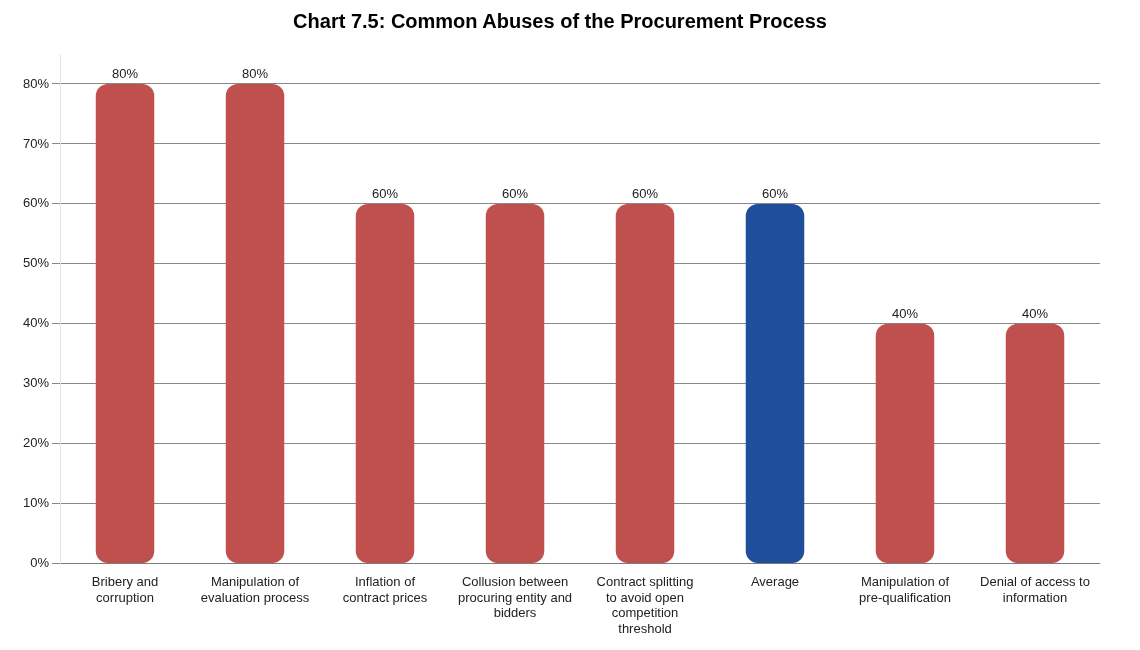  Describe the element at coordinates (36, 323) in the screenshot. I see `y-tick-label: 40%` at that location.